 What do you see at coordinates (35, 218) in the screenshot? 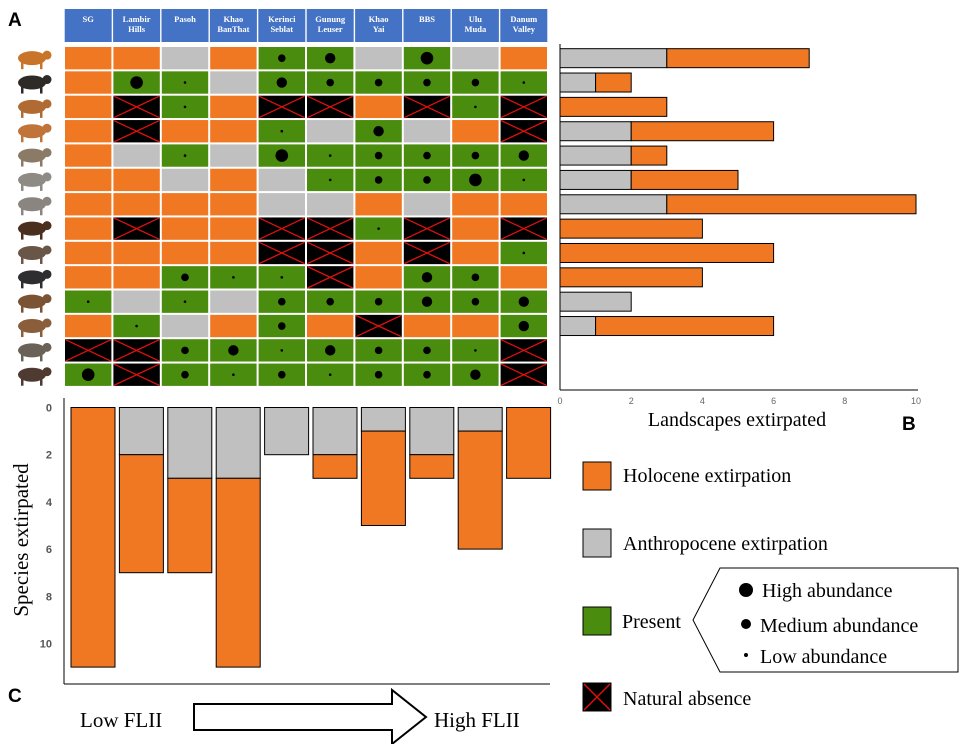
I see `species-icons` at bounding box center [35, 218].